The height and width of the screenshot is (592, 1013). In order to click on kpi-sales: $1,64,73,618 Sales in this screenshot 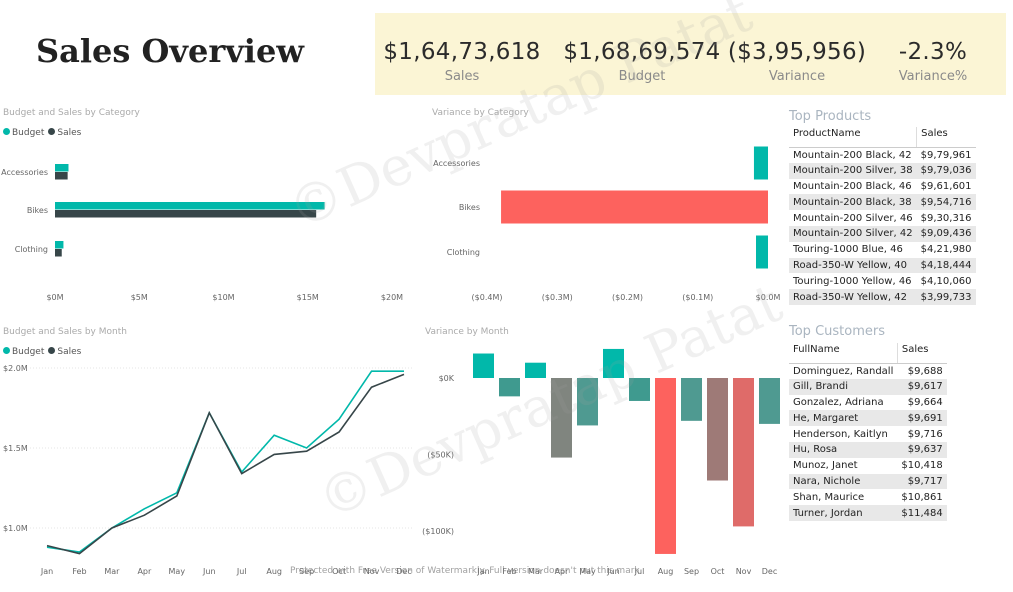, I will do `click(462, 48)`.